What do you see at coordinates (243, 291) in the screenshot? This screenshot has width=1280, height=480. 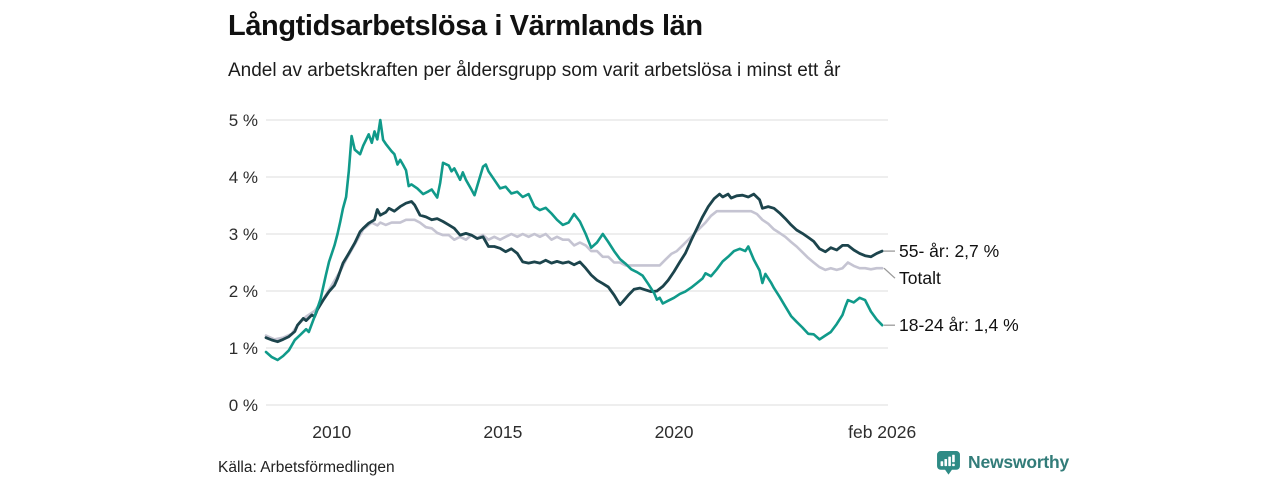 I see `y-tick-label: 2 %` at bounding box center [243, 291].